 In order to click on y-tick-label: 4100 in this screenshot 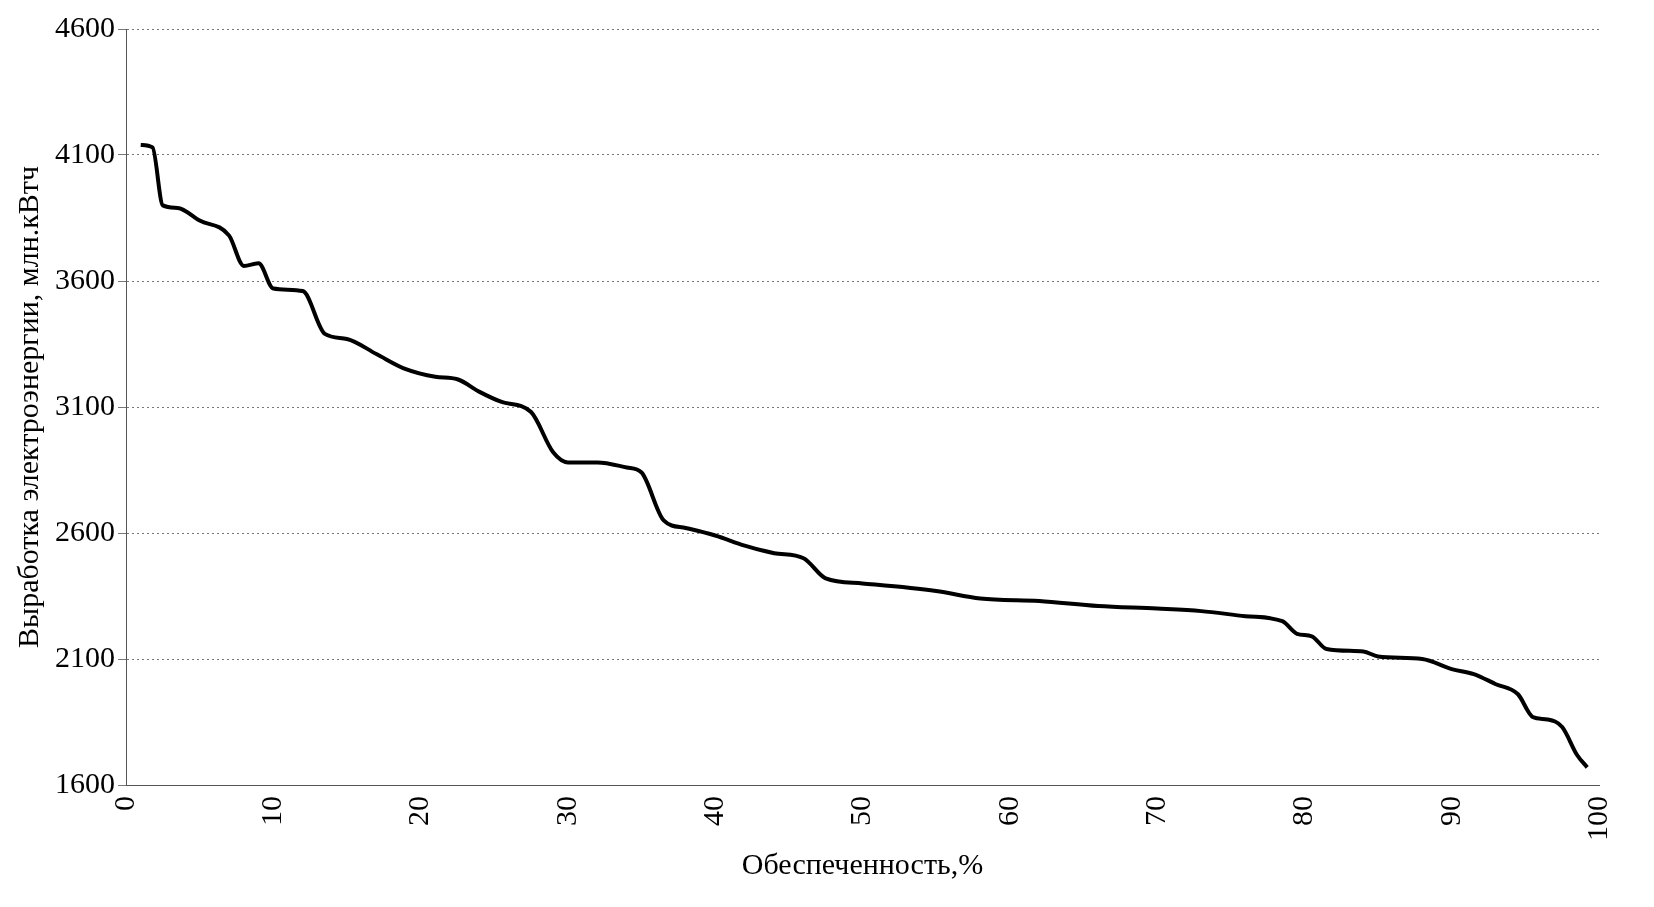, I will do `click(85, 152)`.